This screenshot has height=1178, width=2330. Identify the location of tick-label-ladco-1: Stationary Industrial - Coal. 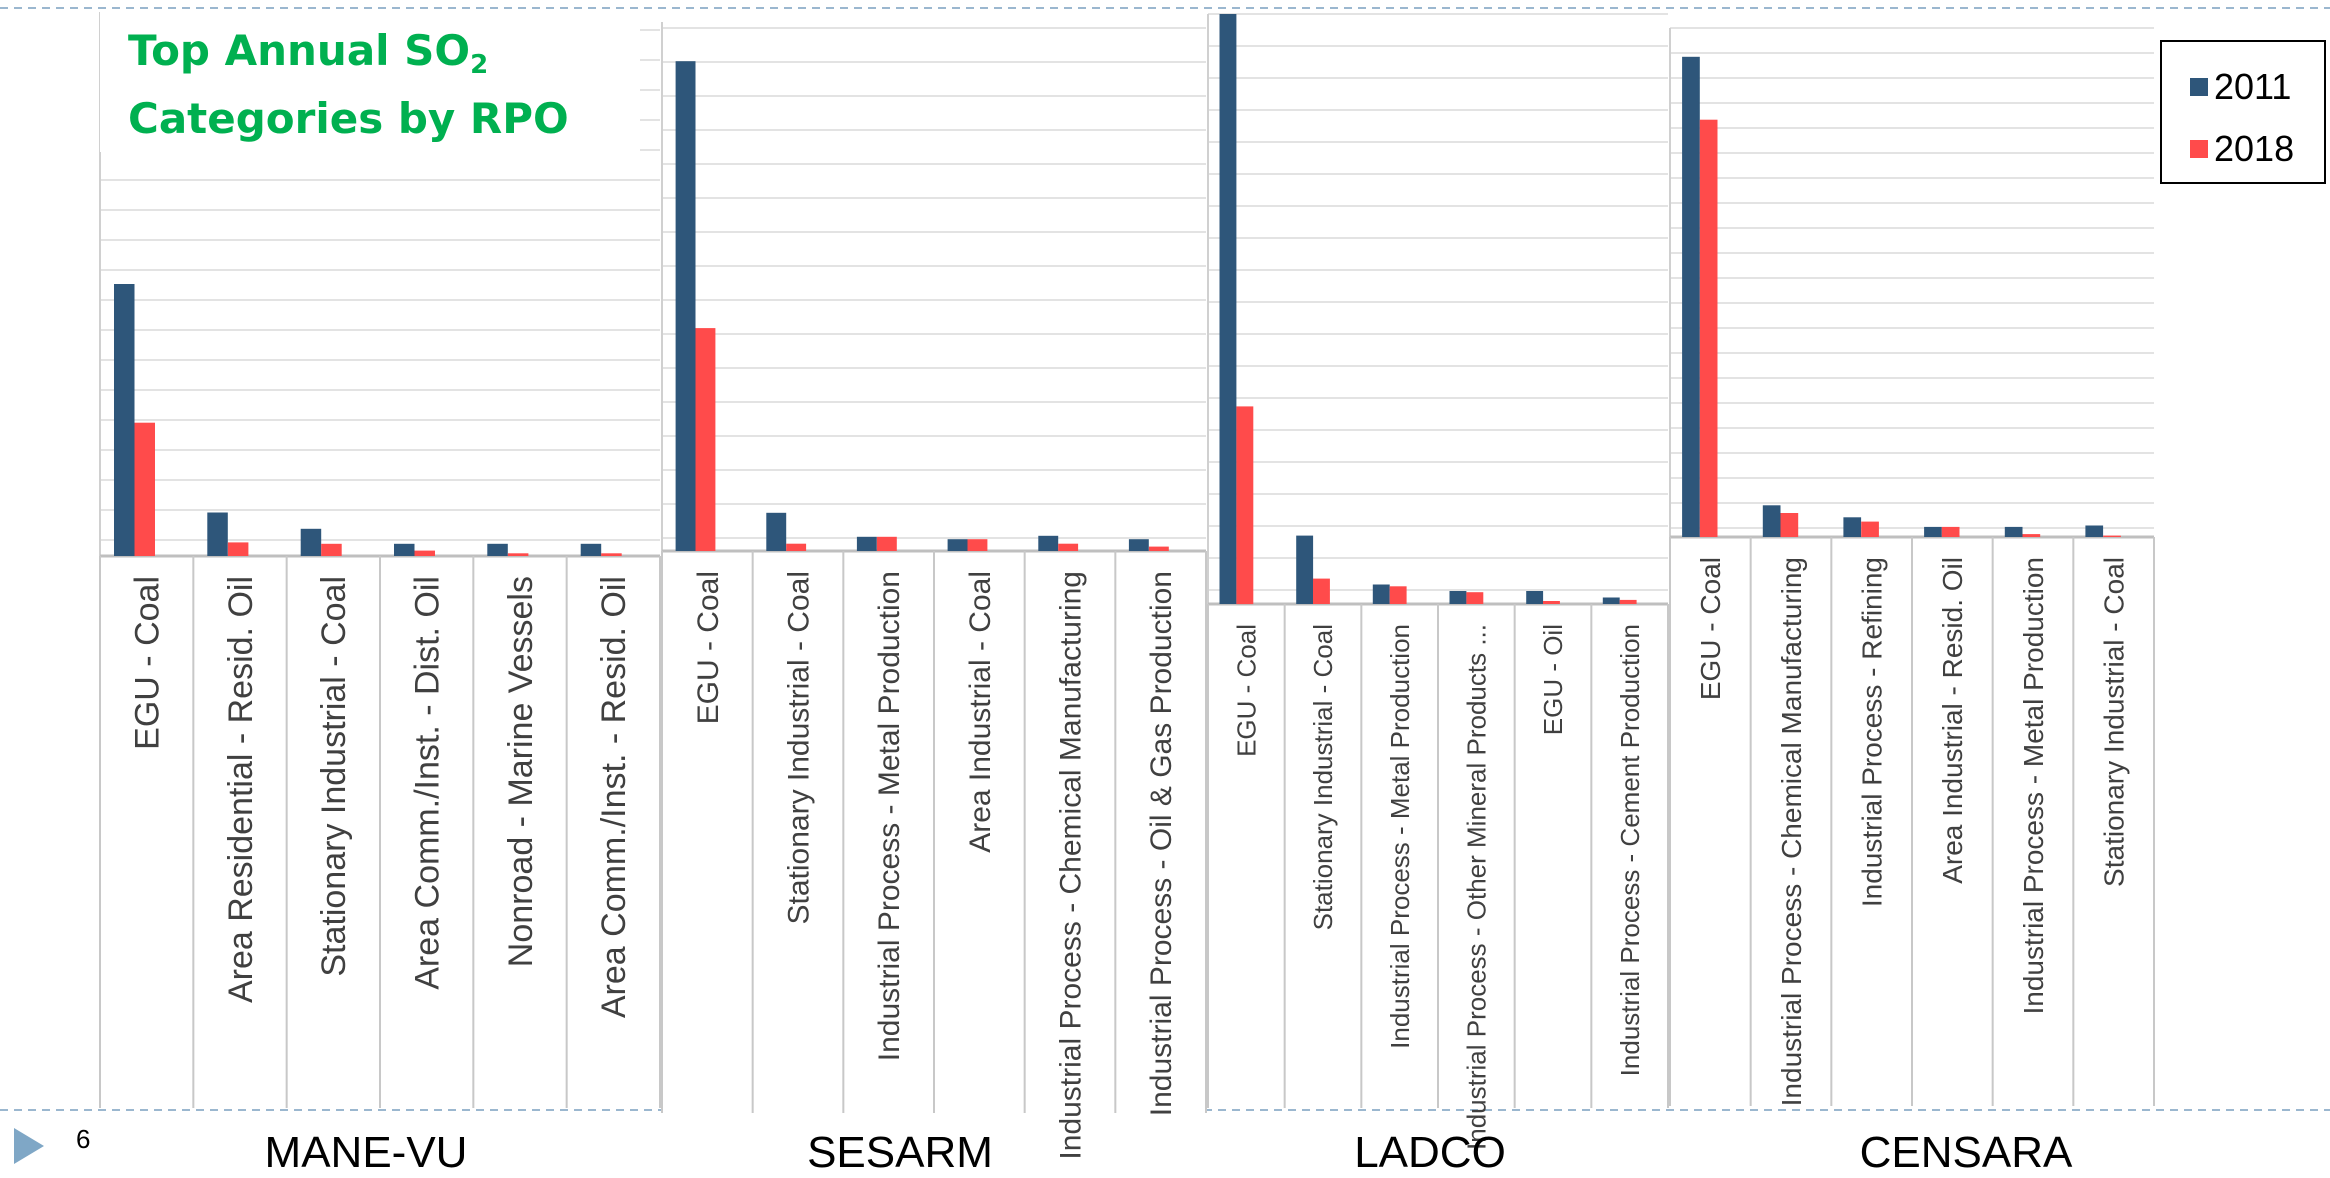
(1323, 777).